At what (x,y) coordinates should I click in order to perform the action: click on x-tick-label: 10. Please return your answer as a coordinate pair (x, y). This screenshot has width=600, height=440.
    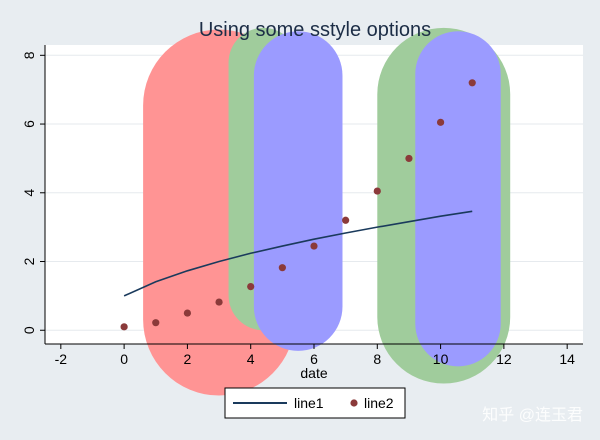
    Looking at the image, I should click on (441, 359).